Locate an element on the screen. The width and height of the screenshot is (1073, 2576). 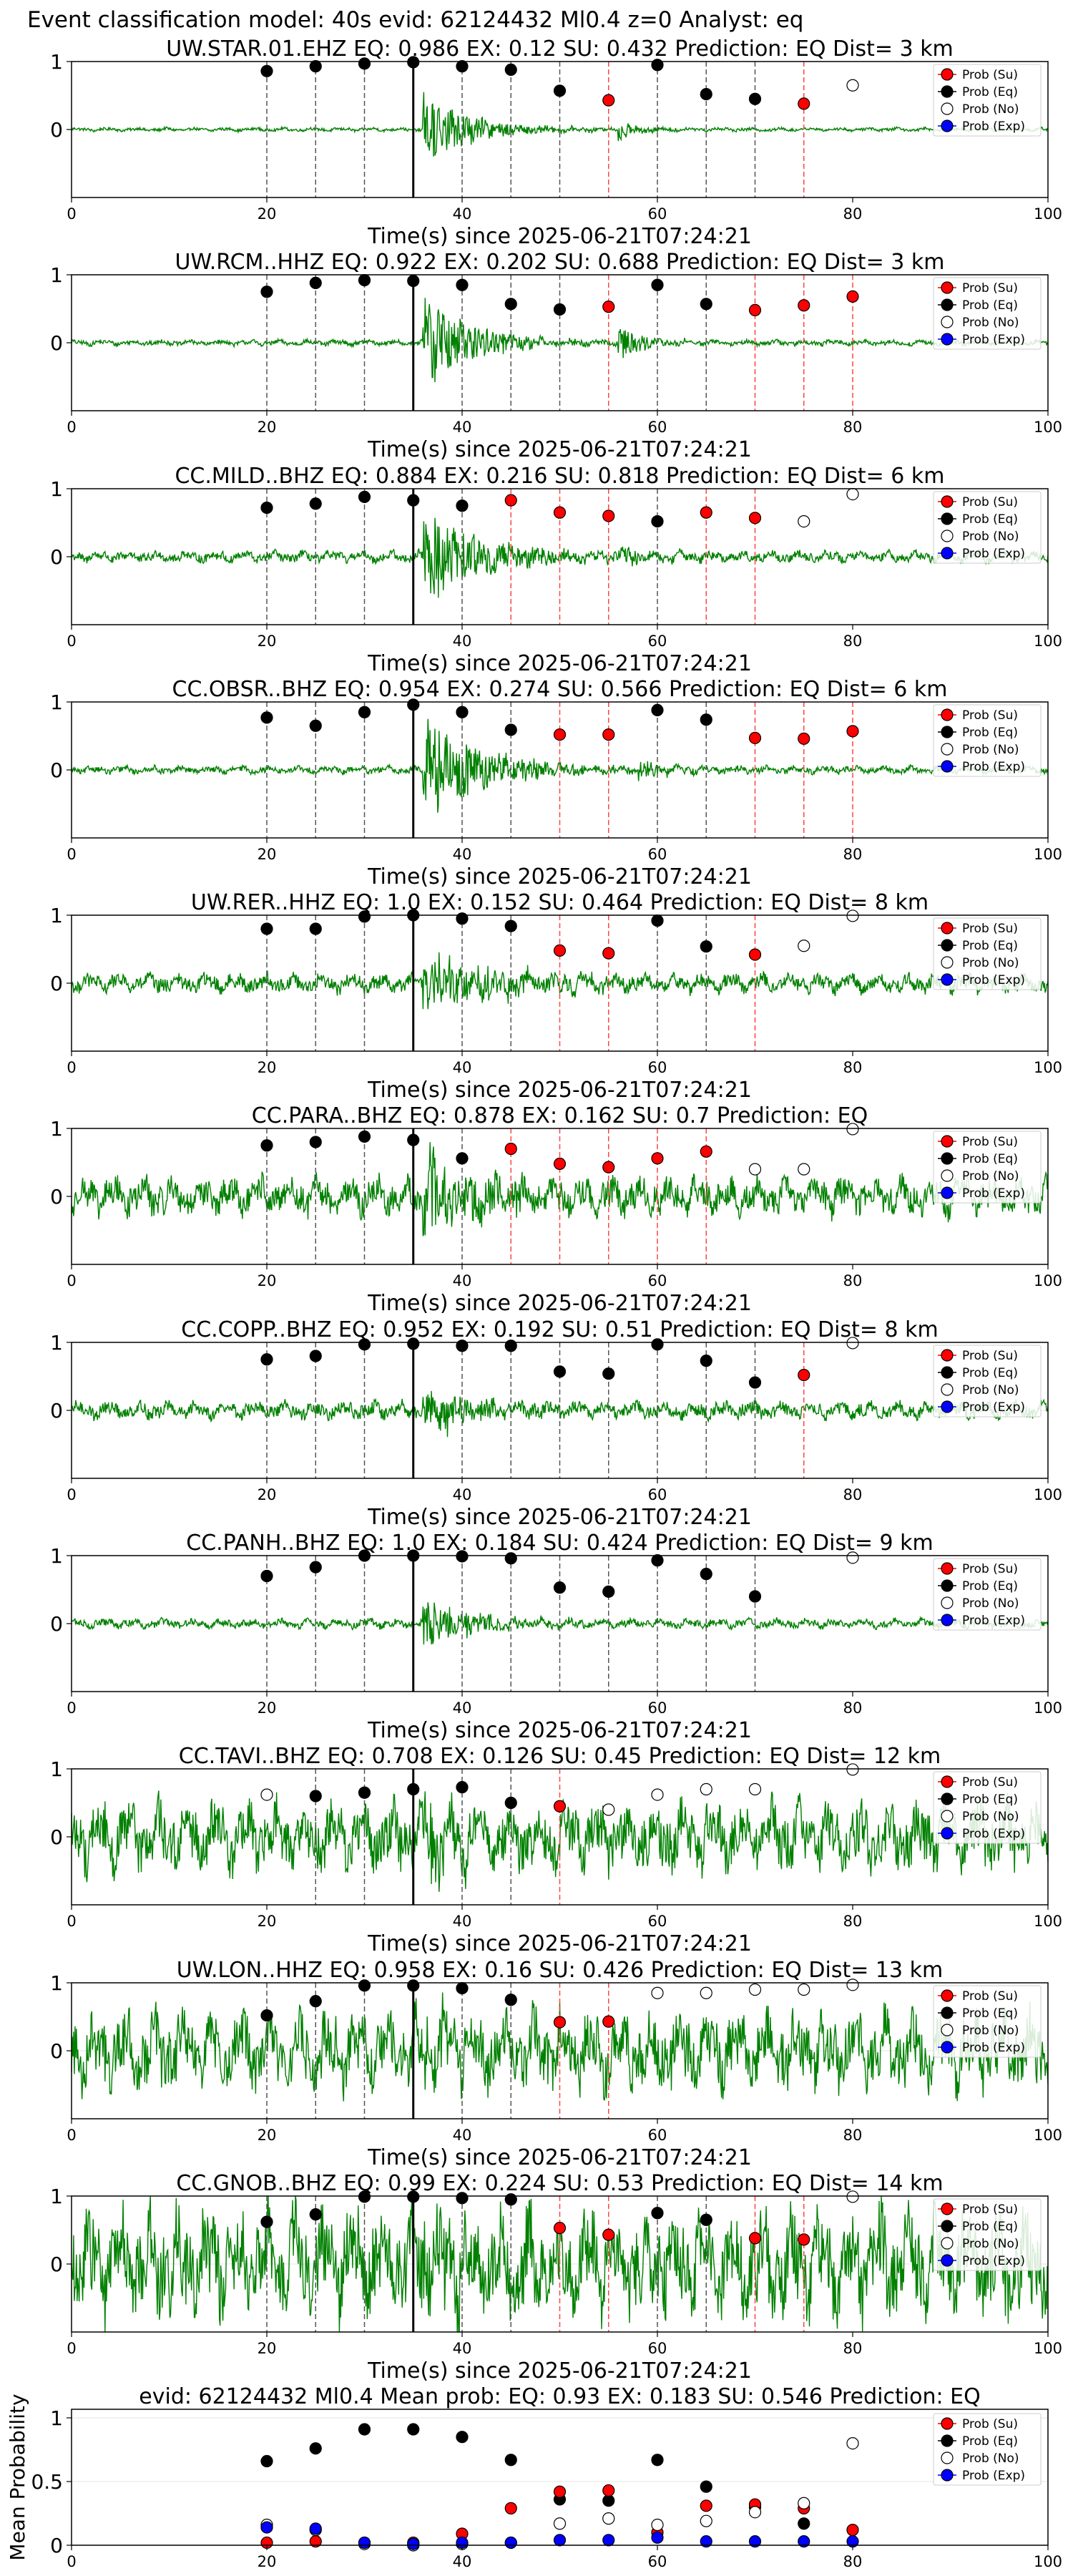
legend-label: Prob (Eq) is located at coordinates (990, 1799).